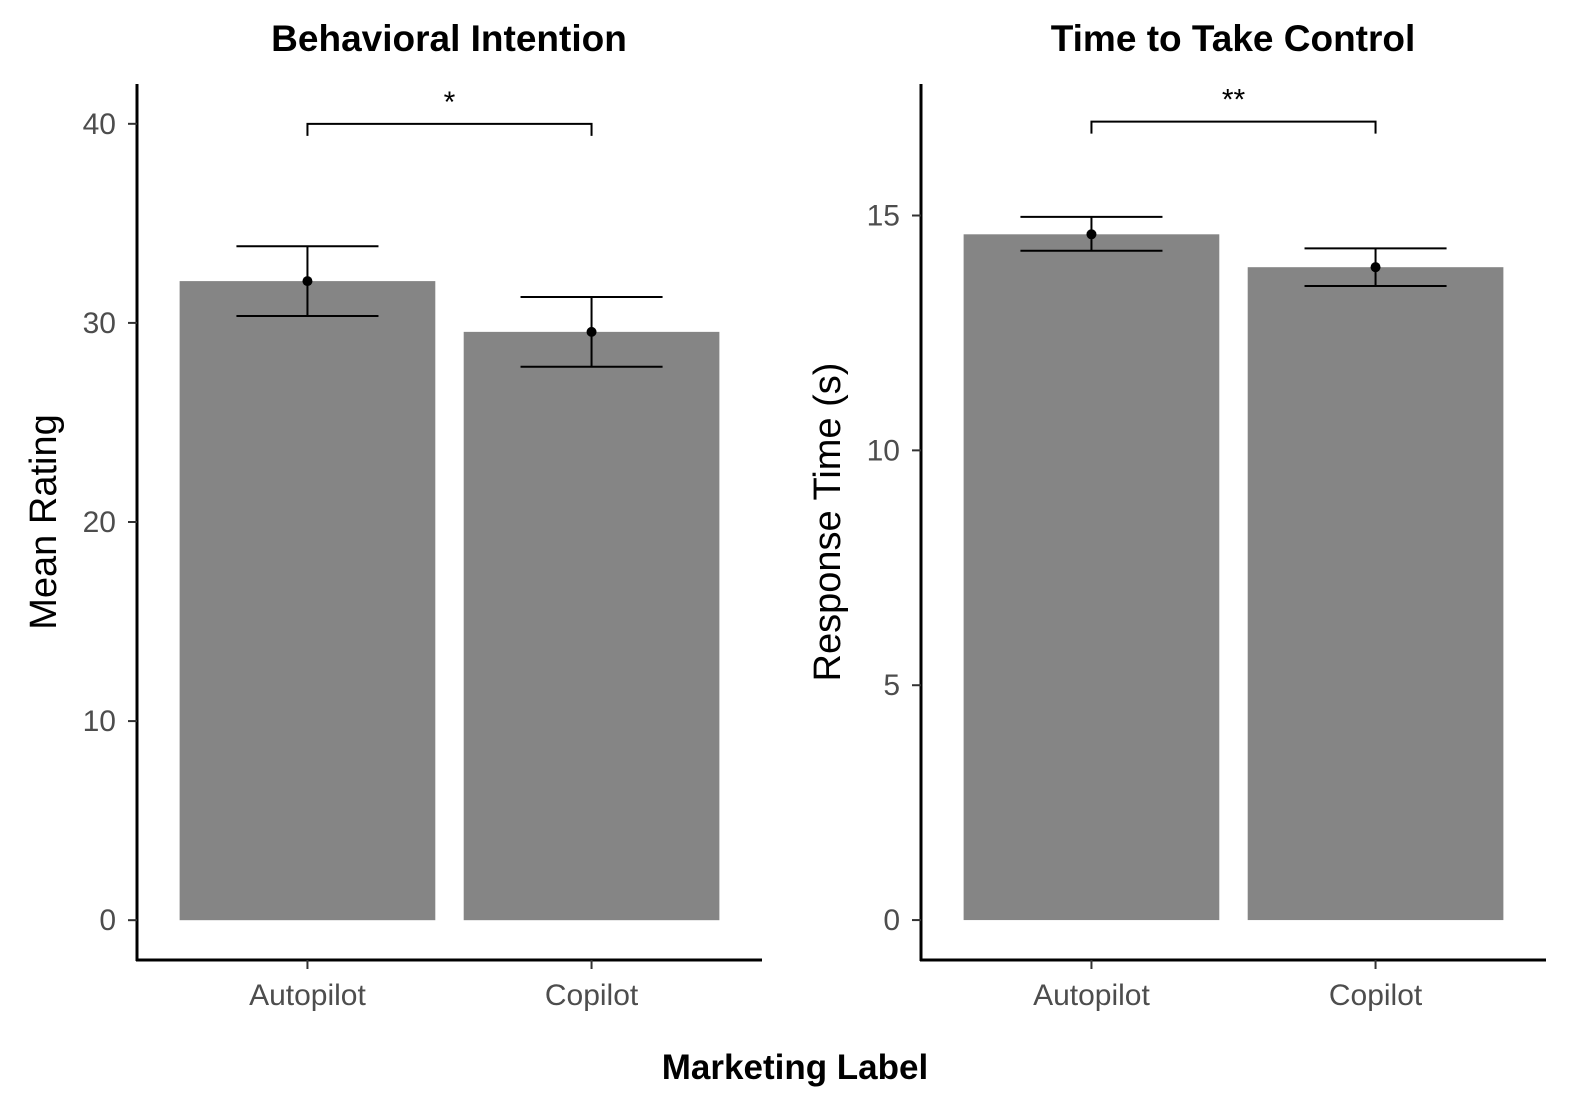 The height and width of the screenshot is (1110, 1590). What do you see at coordinates (883, 216) in the screenshot?
I see `y-tick-label: 15` at bounding box center [883, 216].